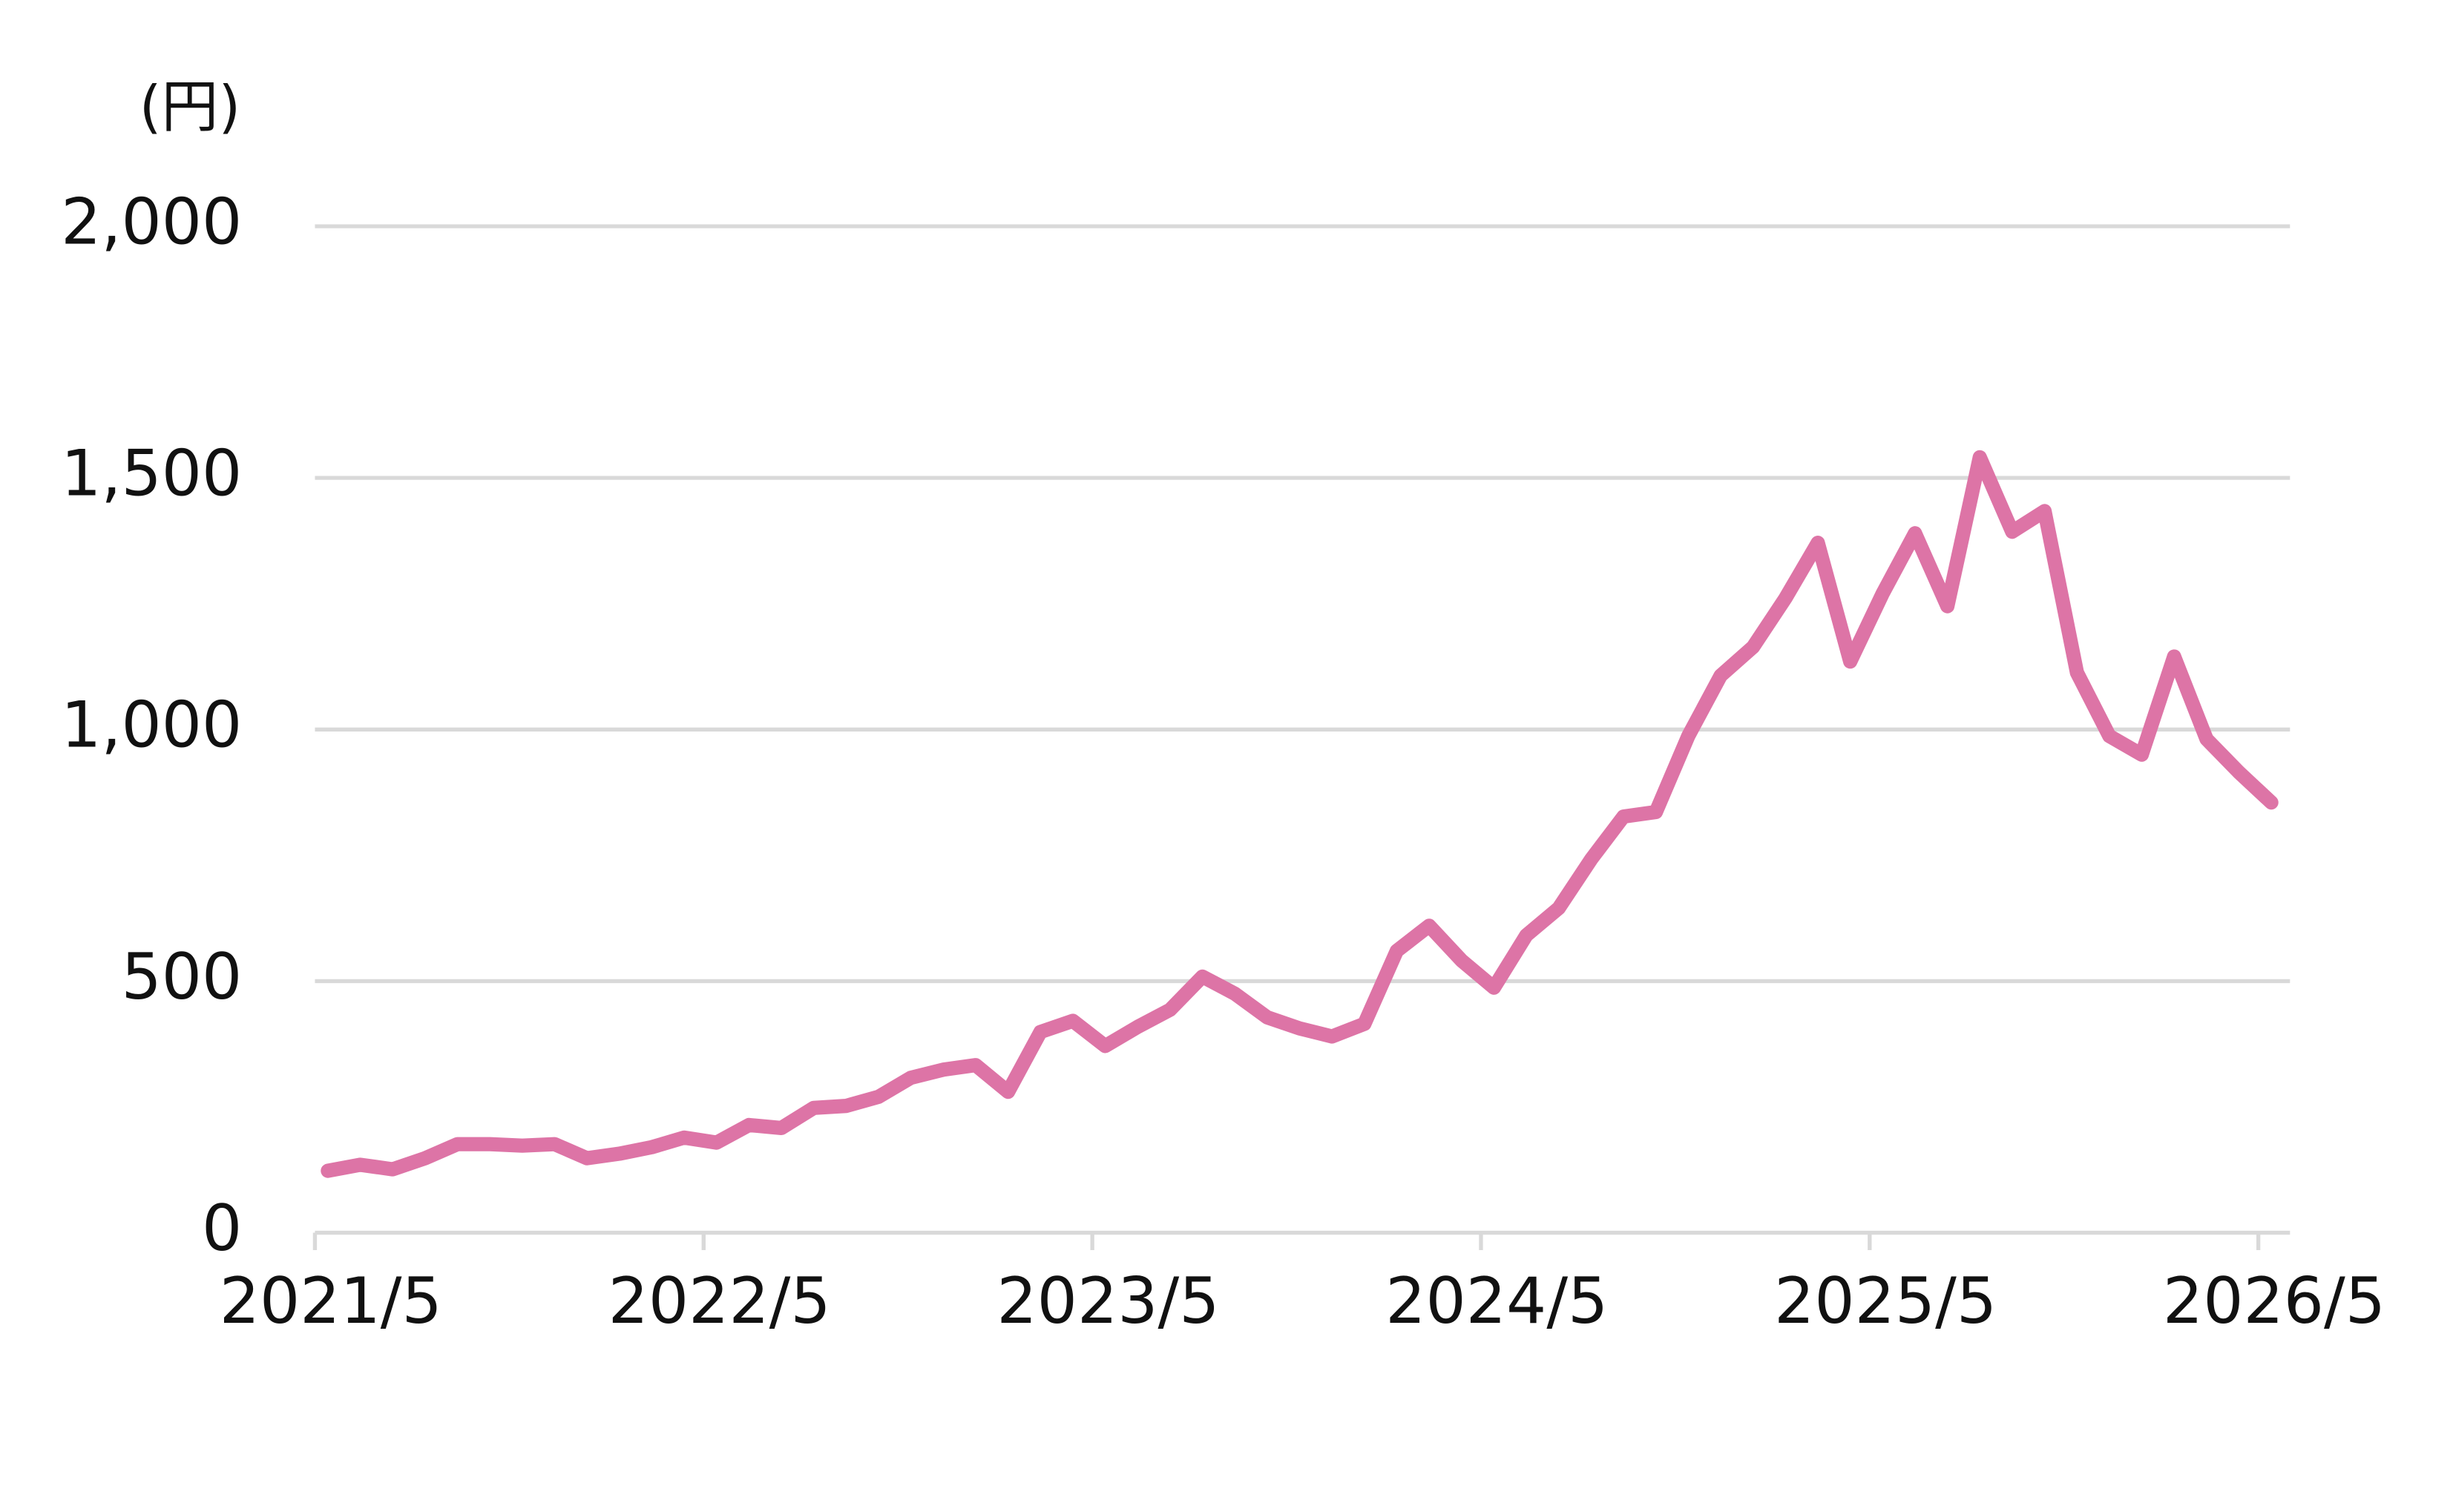 This screenshot has width=2453, height=1512. Describe the element at coordinates (151, 222) in the screenshot. I see `y-tick-label: 2,000` at that location.